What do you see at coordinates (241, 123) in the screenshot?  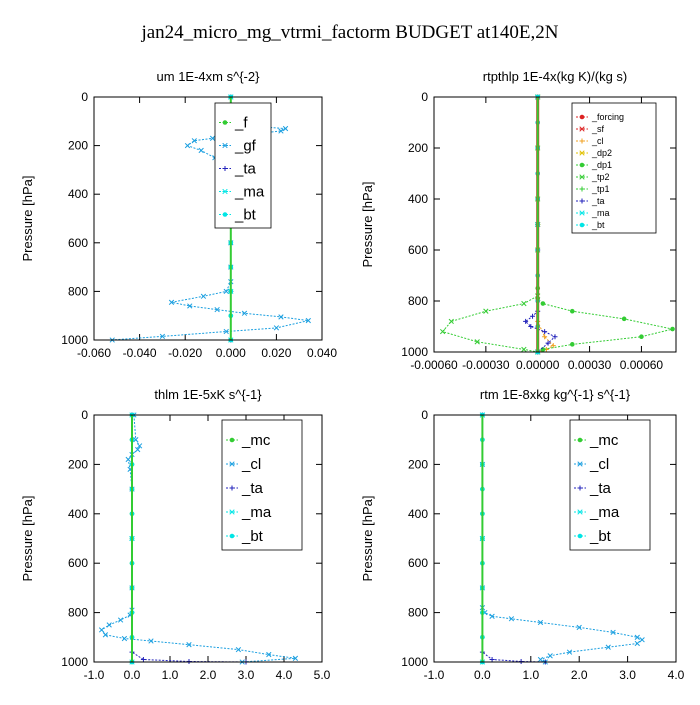 I see `legend-label: _f` at bounding box center [241, 123].